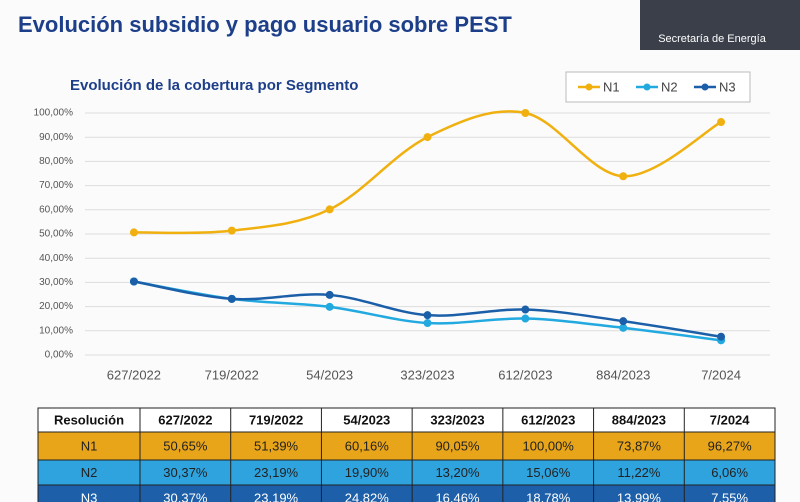 The image size is (800, 502). What do you see at coordinates (639, 419) in the screenshot?
I see `table-column-header: 884/2023` at bounding box center [639, 419].